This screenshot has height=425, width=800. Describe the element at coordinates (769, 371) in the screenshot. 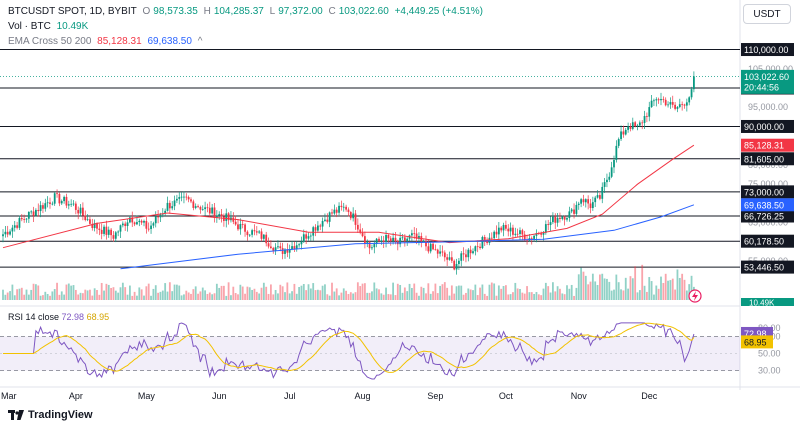

I see `rsi-axis-tick: 30.00` at that location.